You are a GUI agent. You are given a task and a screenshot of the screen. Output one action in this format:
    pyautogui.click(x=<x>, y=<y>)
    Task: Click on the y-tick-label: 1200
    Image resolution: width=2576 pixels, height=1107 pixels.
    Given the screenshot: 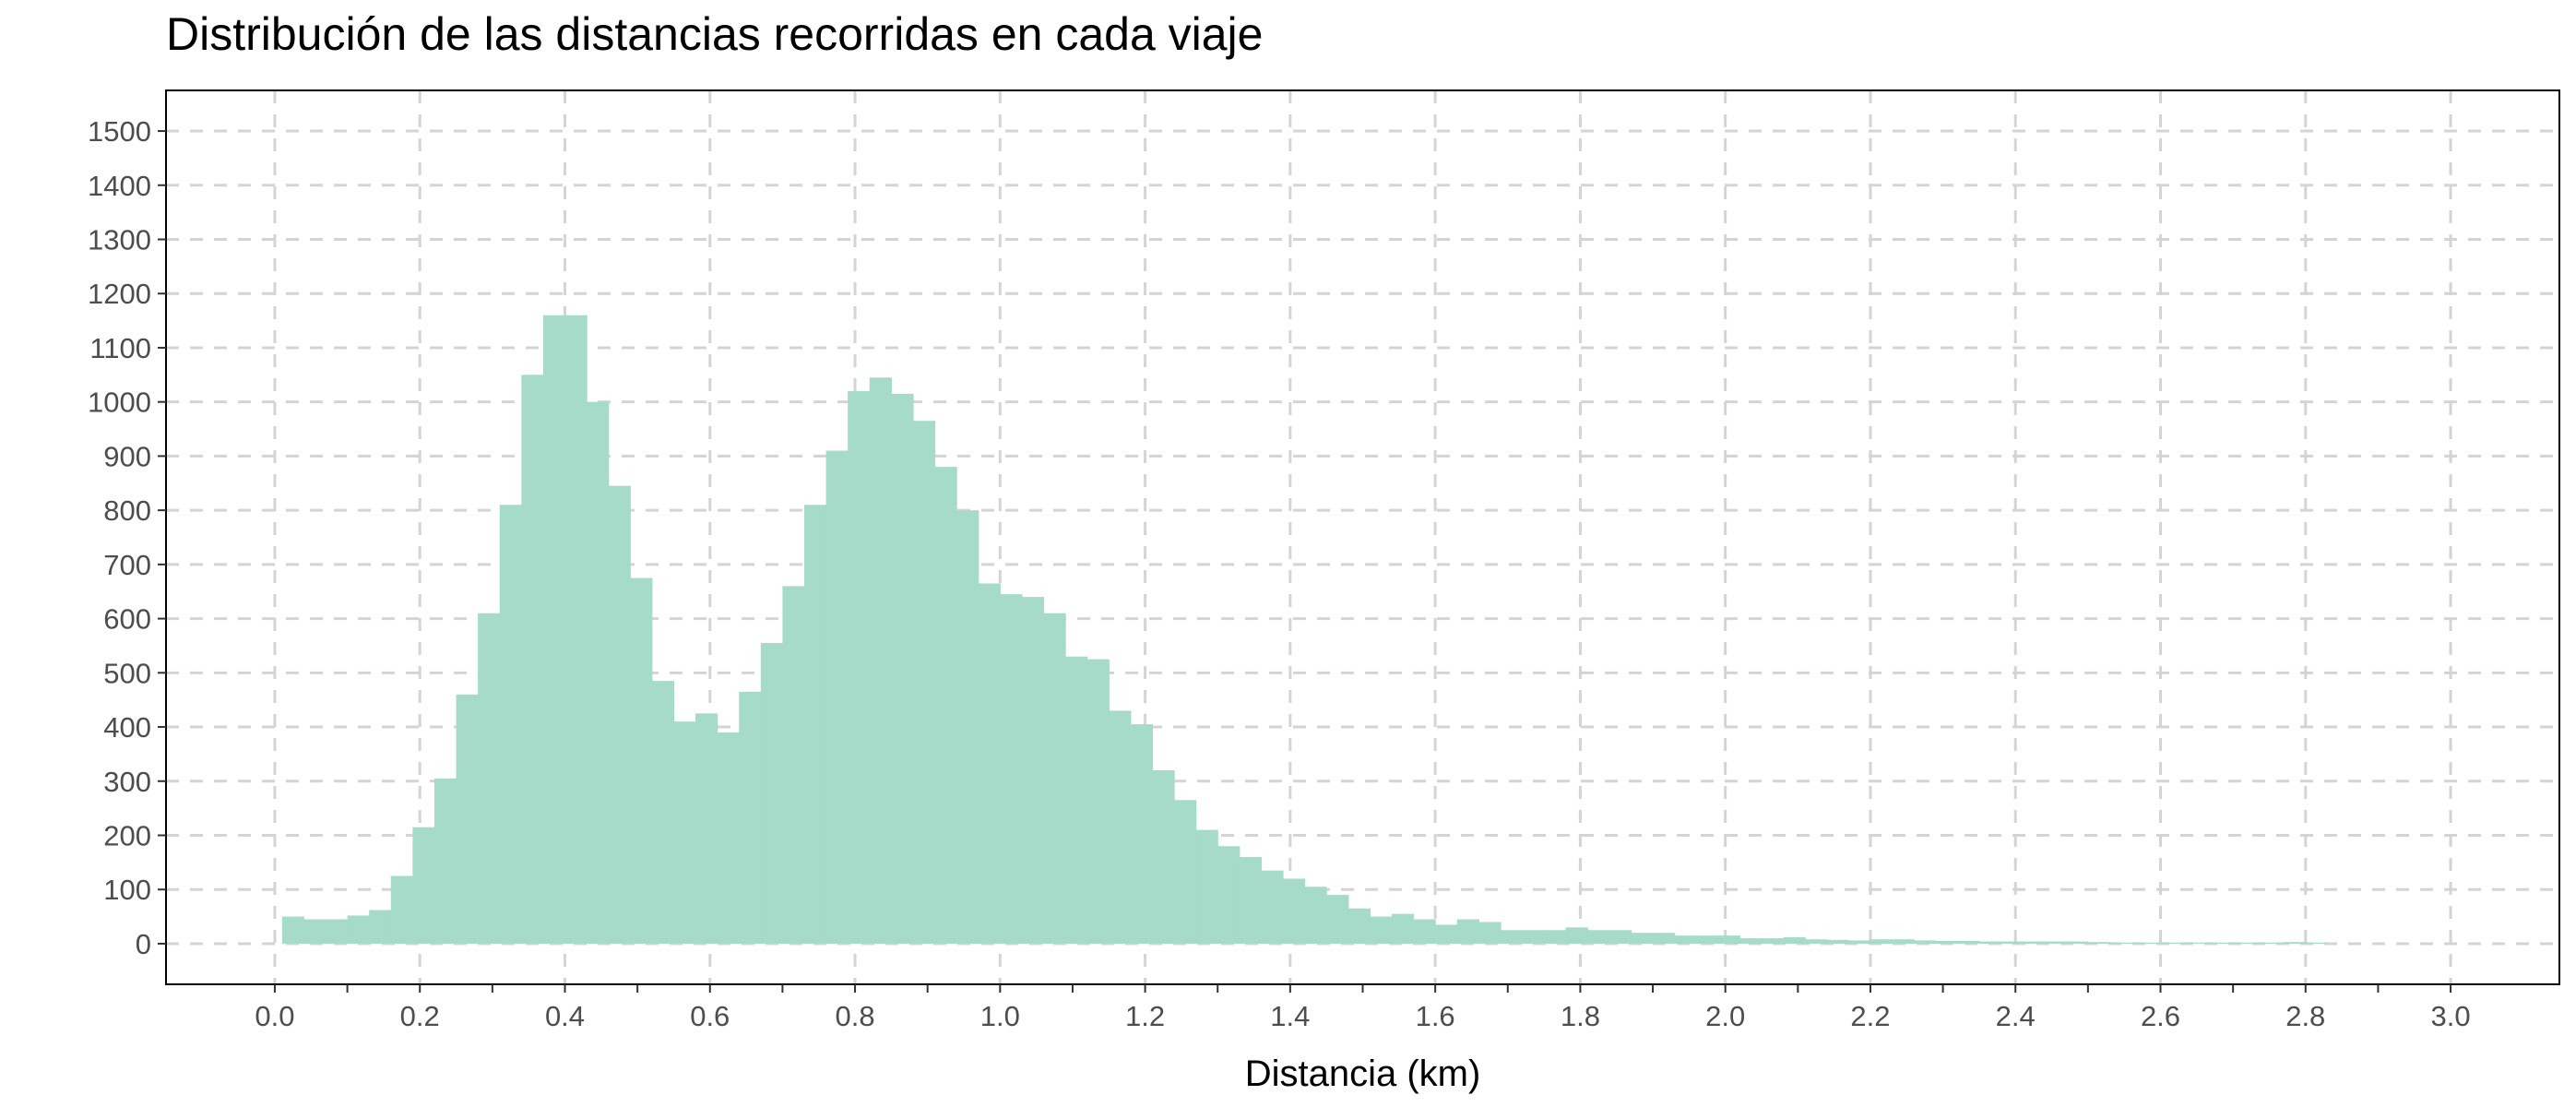 What is the action you would take?
    pyautogui.click(x=119, y=294)
    